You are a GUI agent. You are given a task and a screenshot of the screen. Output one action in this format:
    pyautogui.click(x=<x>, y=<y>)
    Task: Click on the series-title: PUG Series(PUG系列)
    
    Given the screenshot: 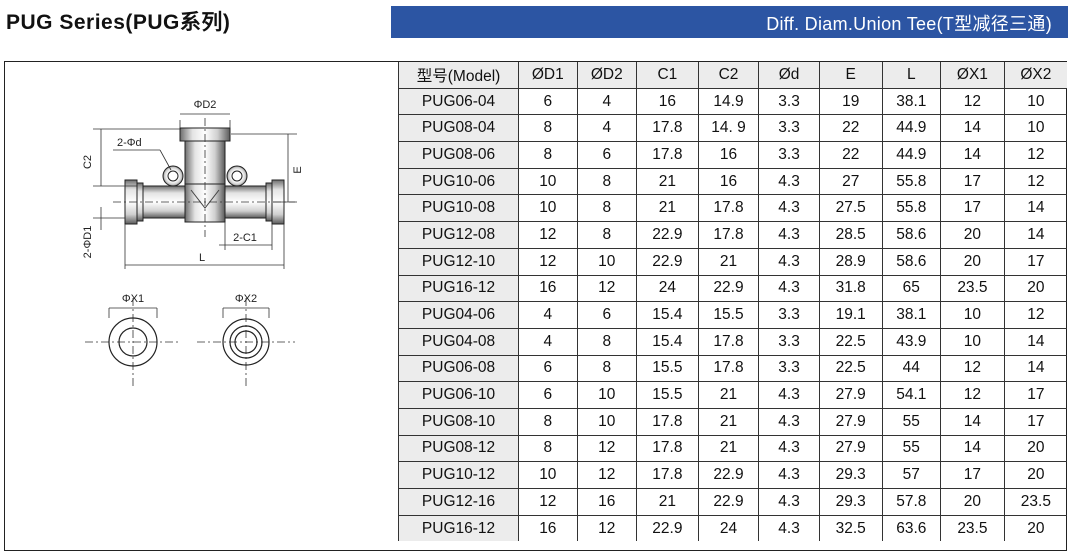 What is the action you would take?
    pyautogui.click(x=118, y=22)
    